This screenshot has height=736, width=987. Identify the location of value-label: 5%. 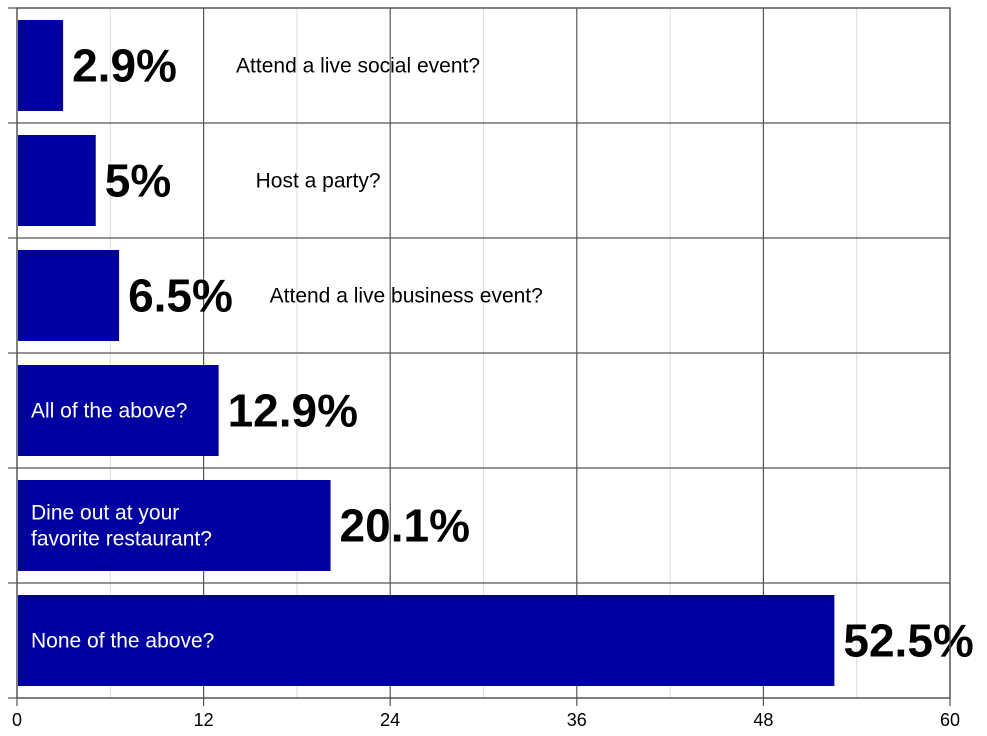
(138, 181).